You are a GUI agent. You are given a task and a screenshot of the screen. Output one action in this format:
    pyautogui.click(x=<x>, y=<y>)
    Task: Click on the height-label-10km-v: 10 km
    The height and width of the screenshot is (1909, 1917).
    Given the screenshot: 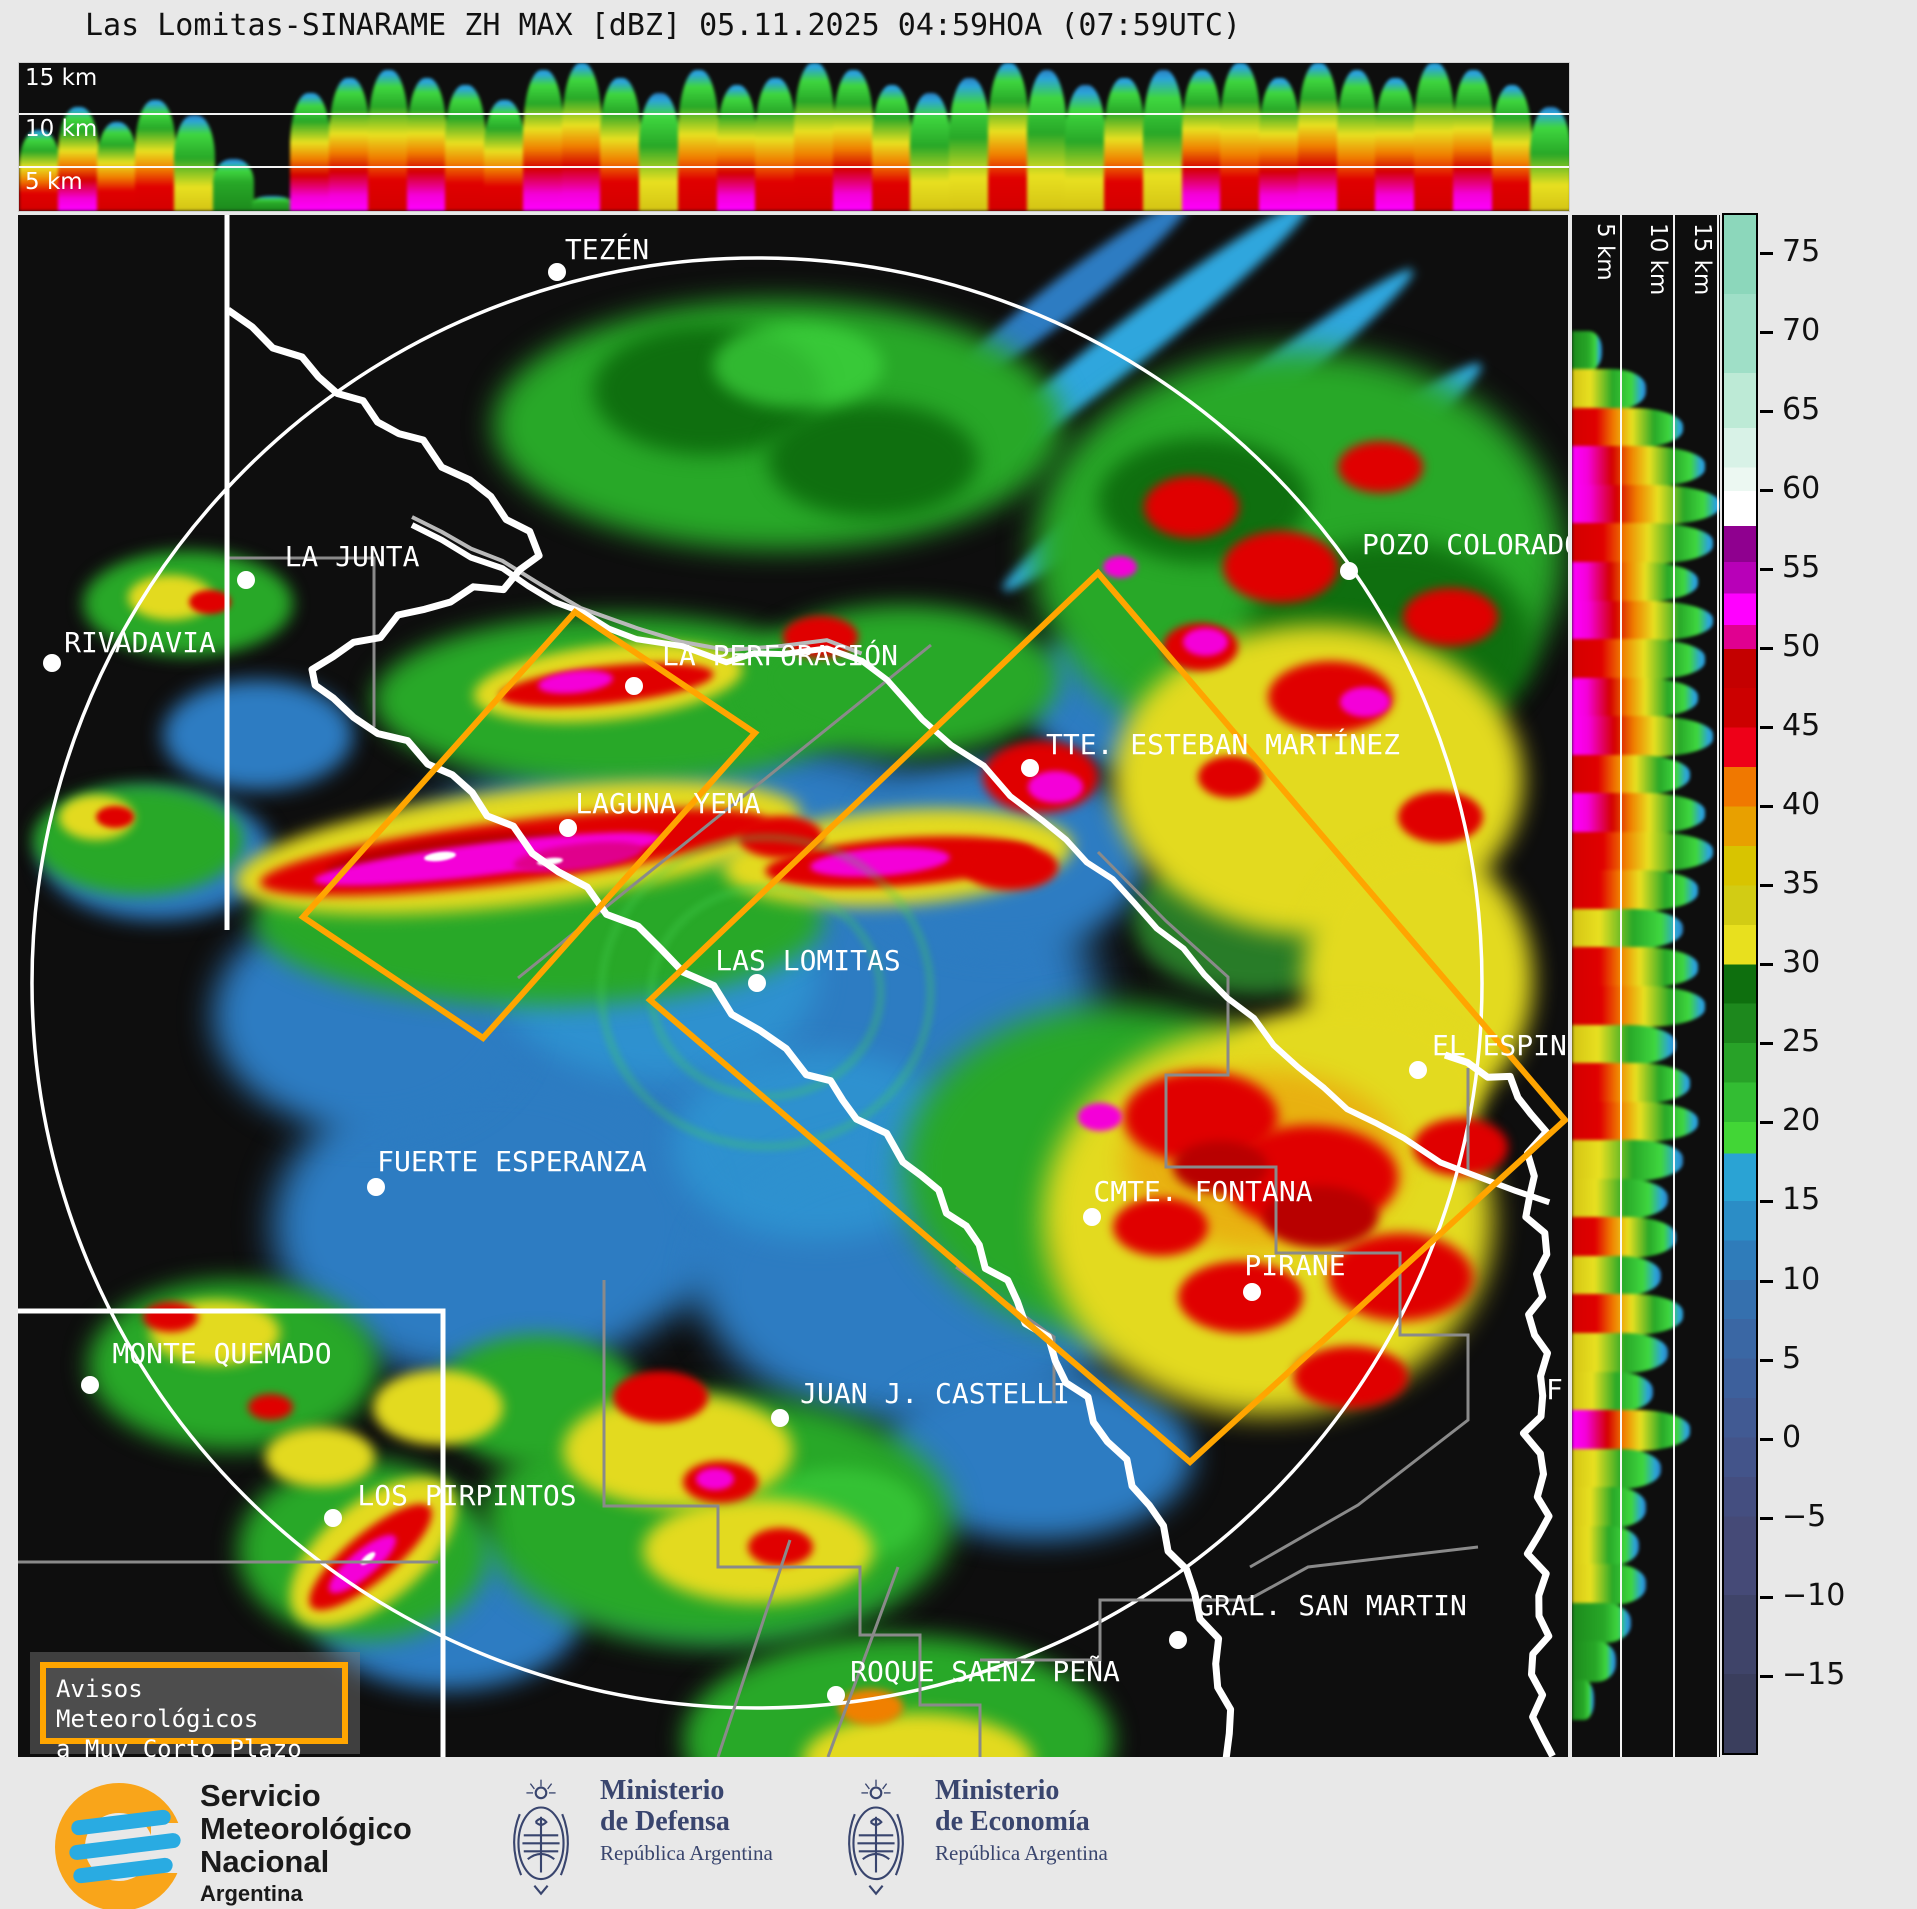 What is the action you would take?
    pyautogui.click(x=1658, y=259)
    